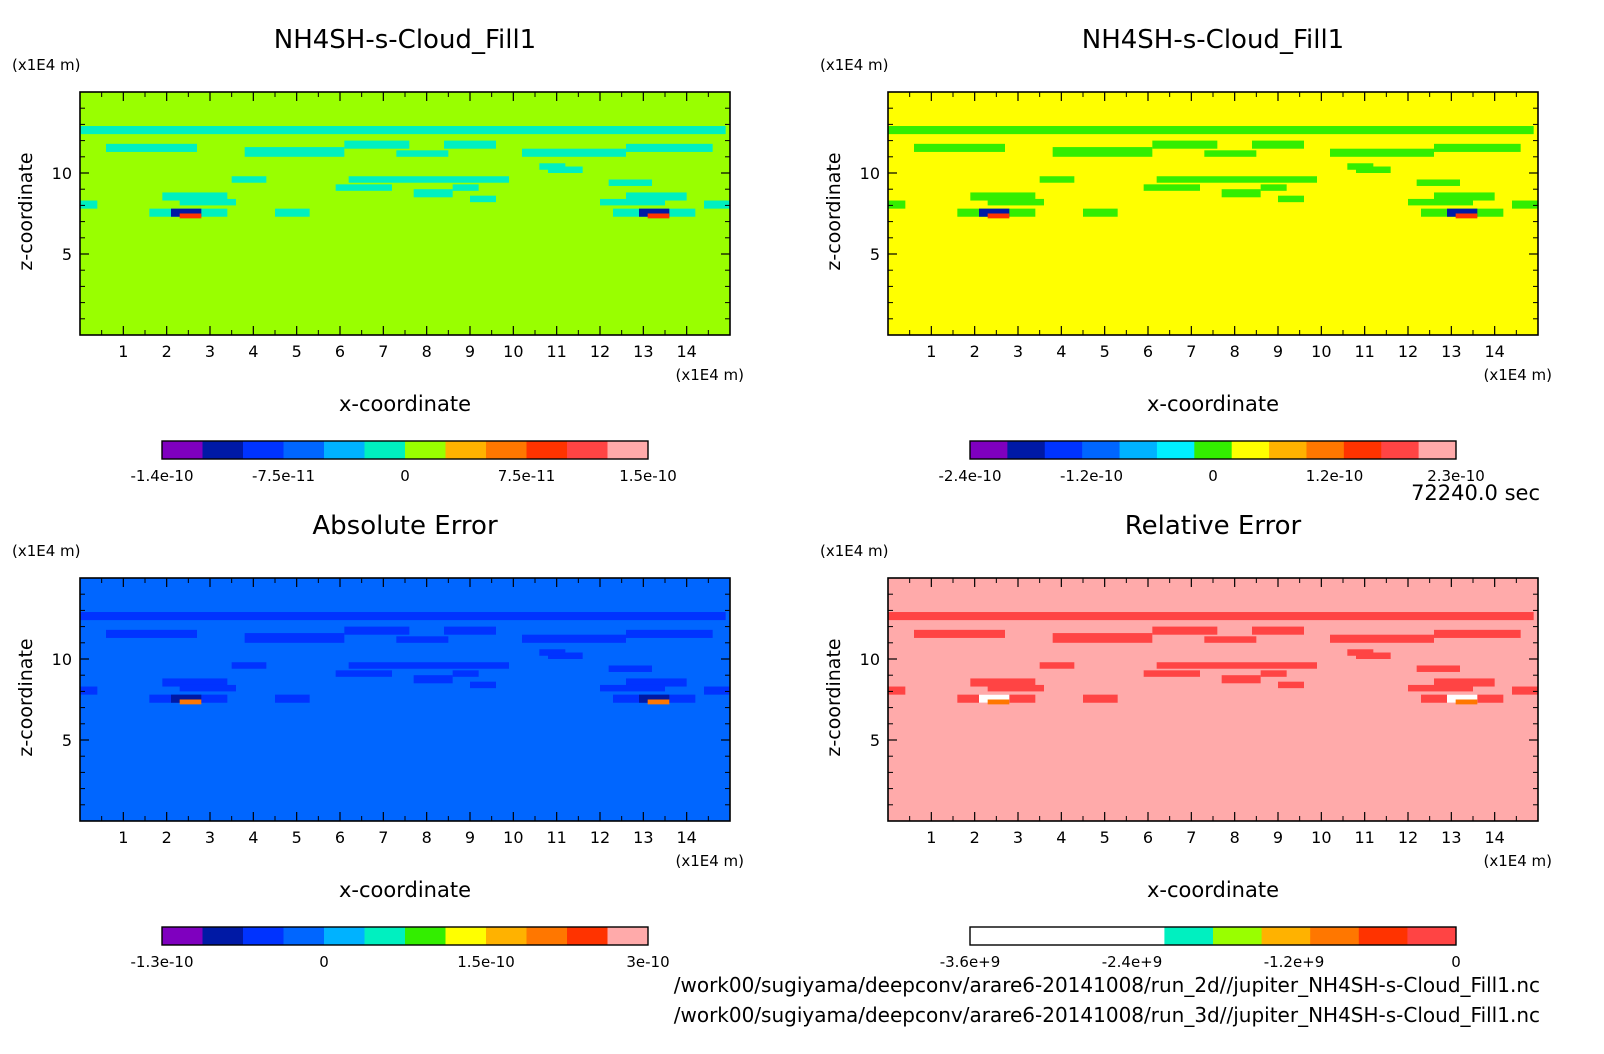 This screenshot has width=1604, height=1054. What do you see at coordinates (686, 837) in the screenshot?
I see `x-tick-label: 14` at bounding box center [686, 837].